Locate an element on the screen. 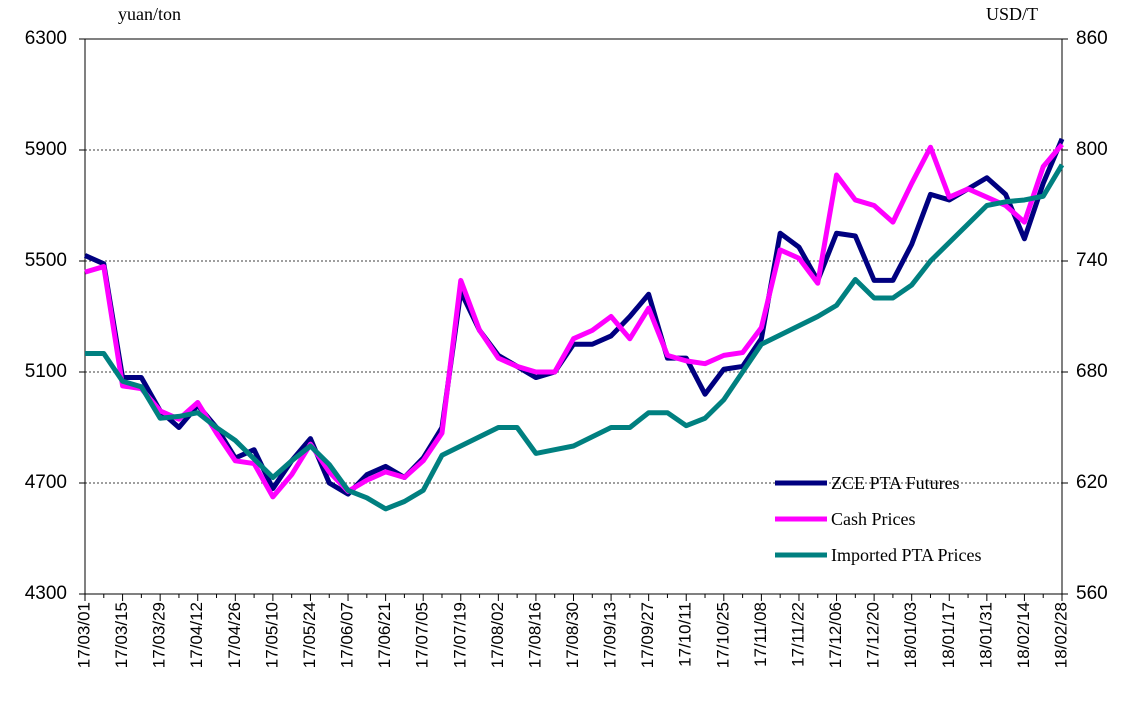 This screenshot has width=1132, height=703. x-tick-label: 17/04/12 is located at coordinates (196, 635).